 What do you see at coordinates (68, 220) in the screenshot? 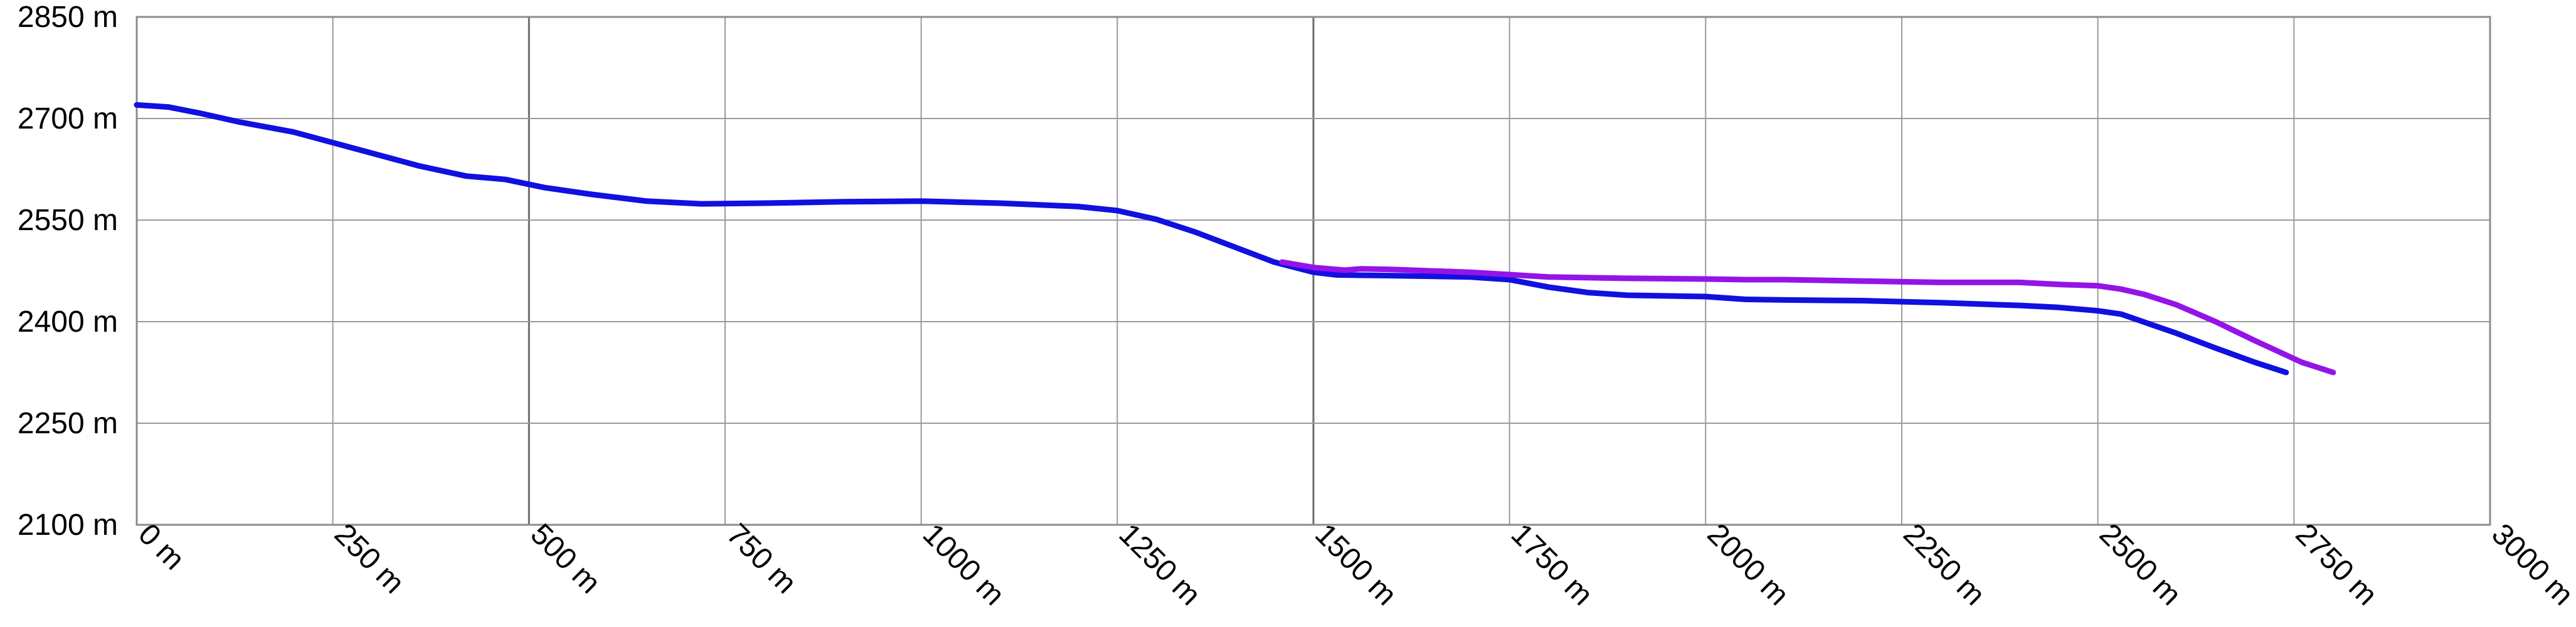
I see `y-tick-label: 2550 m` at bounding box center [68, 220].